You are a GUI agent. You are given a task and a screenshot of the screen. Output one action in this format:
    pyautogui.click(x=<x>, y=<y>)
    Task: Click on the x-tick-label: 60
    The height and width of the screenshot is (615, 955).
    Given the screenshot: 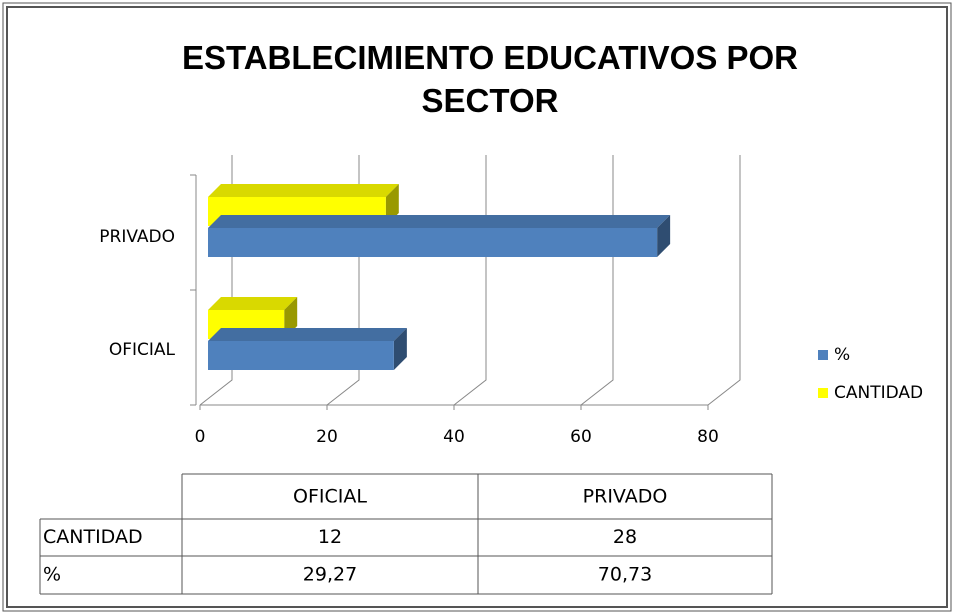 What is the action you would take?
    pyautogui.click(x=581, y=437)
    